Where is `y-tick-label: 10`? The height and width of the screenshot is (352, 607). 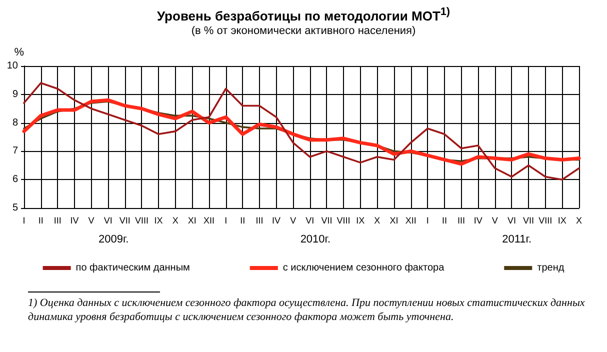 y-tick-label: 10 is located at coordinates (12, 66).